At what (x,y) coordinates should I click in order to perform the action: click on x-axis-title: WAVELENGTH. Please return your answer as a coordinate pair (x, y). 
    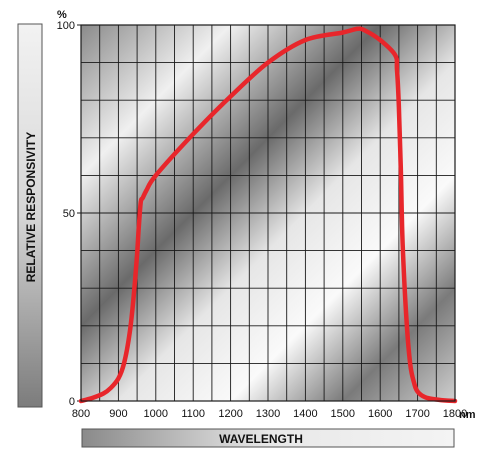
    Looking at the image, I should click on (261, 439).